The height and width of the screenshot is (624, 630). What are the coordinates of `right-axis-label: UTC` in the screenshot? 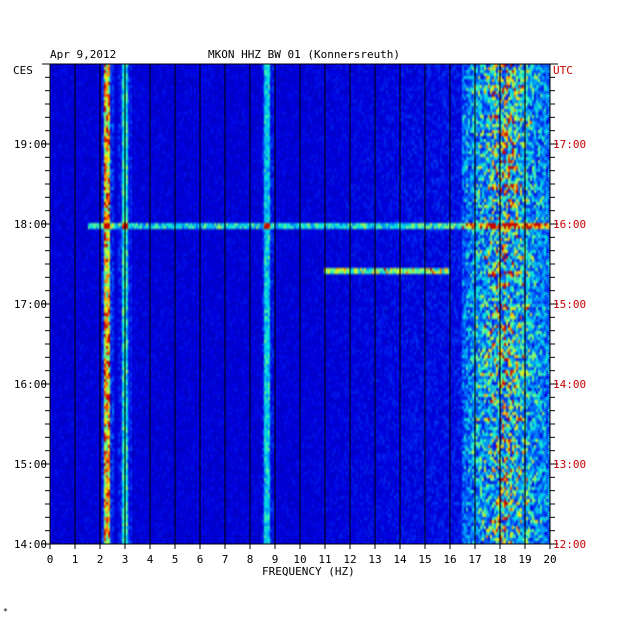 It's located at (563, 70).